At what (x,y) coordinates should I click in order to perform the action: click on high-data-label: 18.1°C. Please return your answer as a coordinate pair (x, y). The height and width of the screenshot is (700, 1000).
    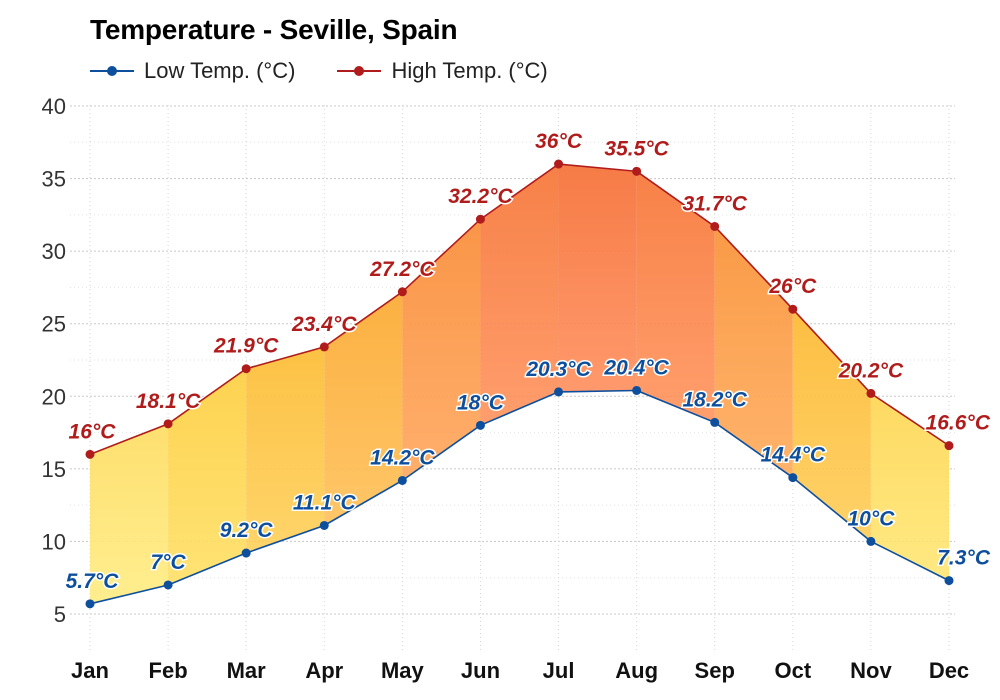
    Looking at the image, I should click on (168, 401).